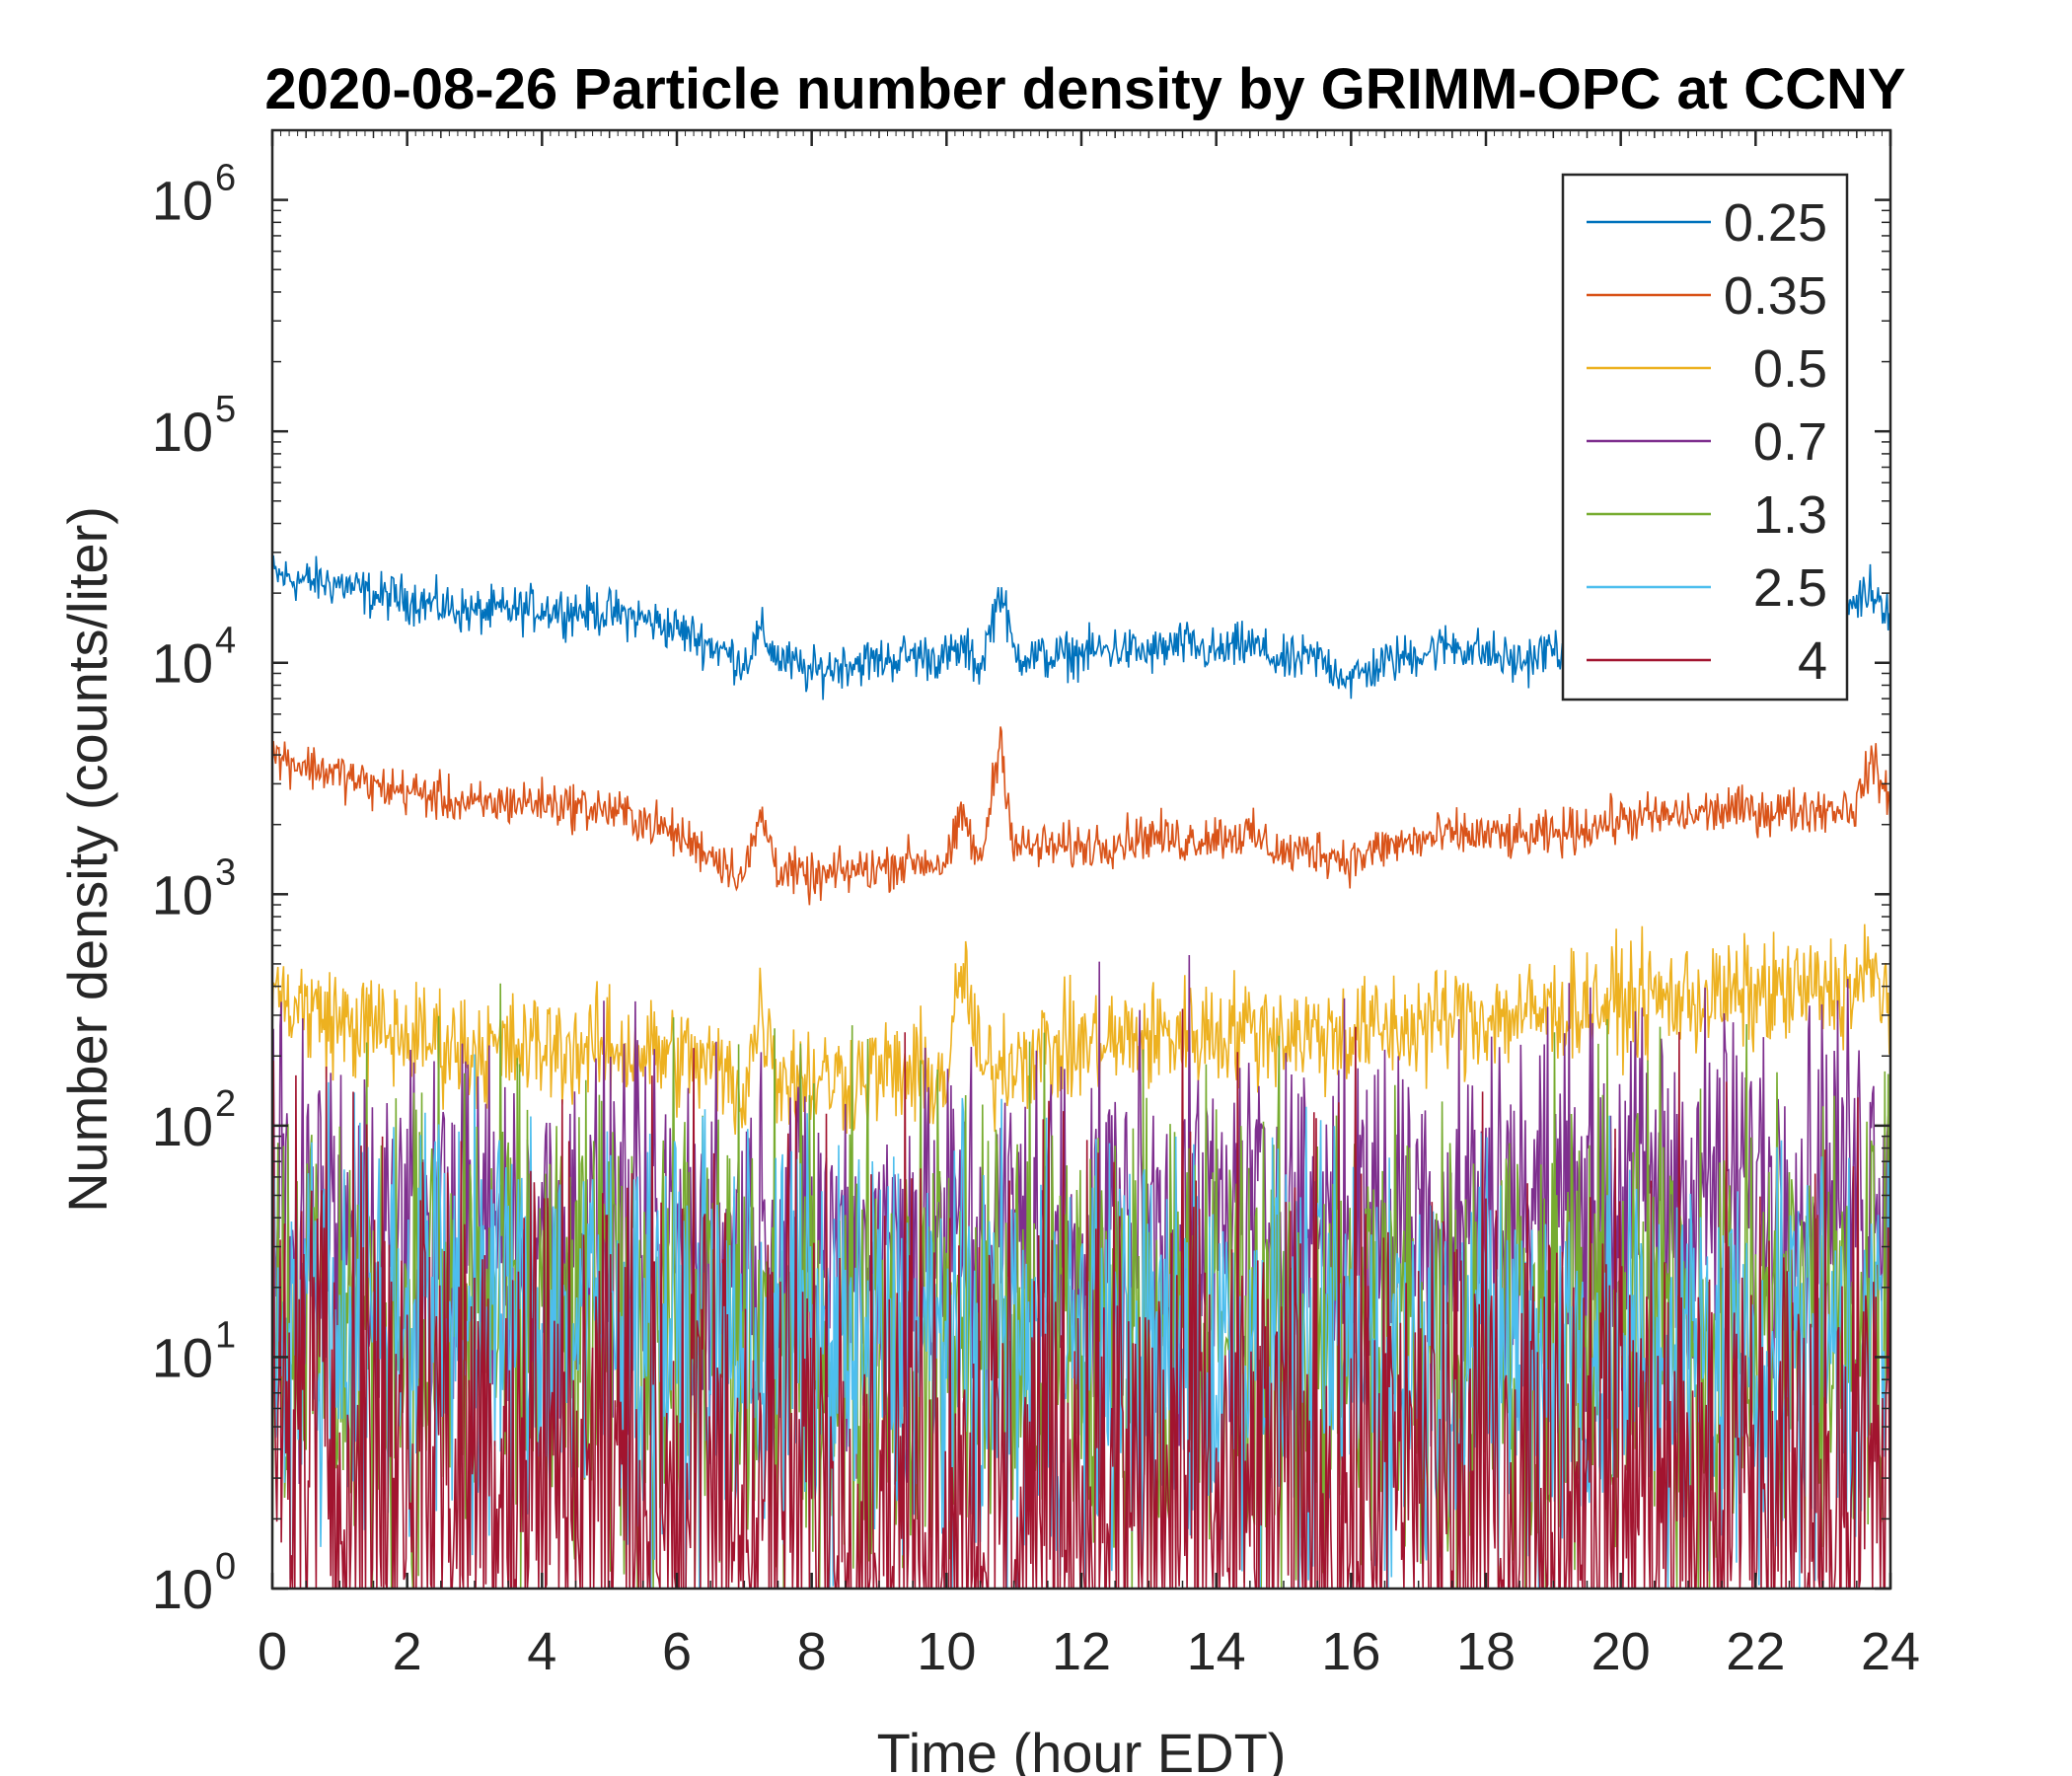 This screenshot has height=1776, width=2072. Describe the element at coordinates (226, 872) in the screenshot. I see `y-tick-exponent: 3` at that location.